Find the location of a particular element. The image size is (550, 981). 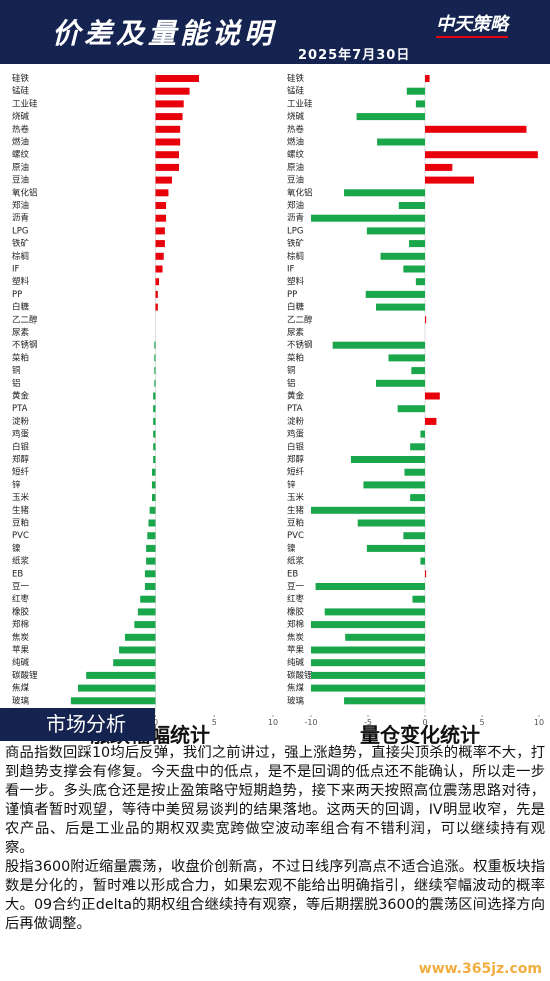

category-label: 铝 is located at coordinates (291, 383).